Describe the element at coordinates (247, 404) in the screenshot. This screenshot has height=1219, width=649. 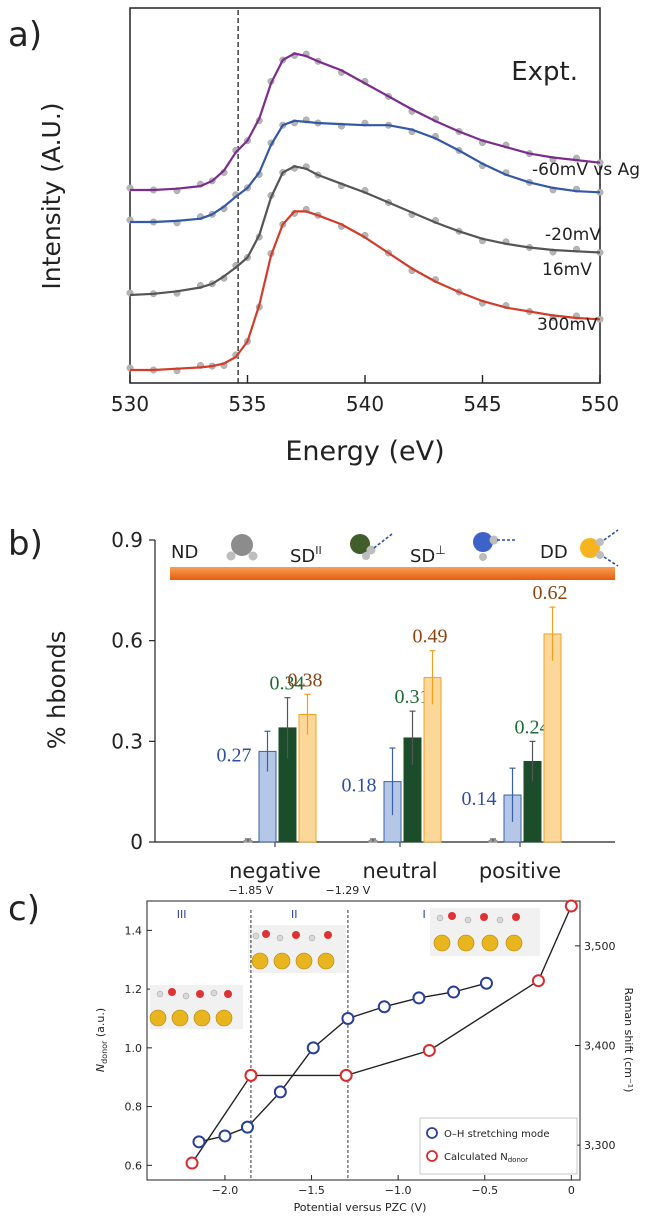
I see `panel-a-xtick-label: 535` at that location.